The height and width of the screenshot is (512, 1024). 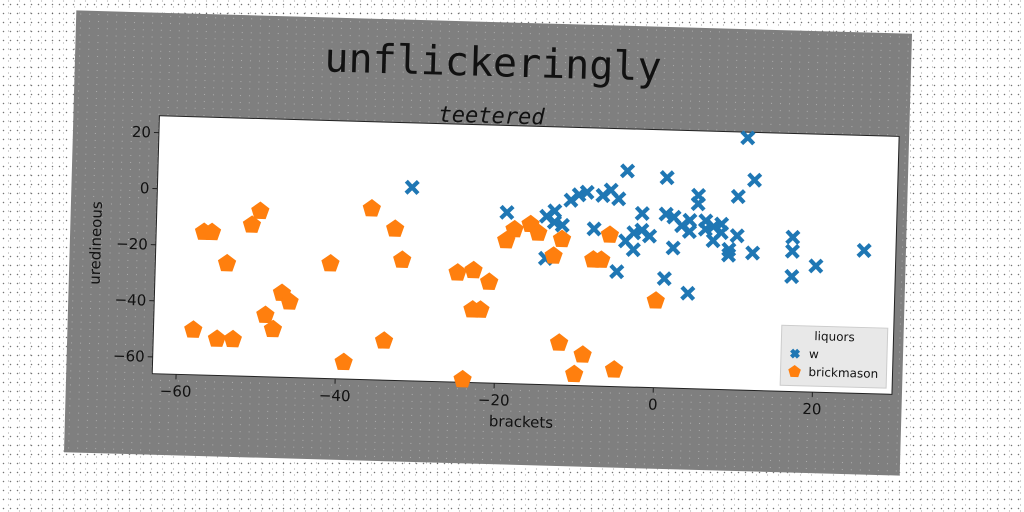 What do you see at coordinates (814, 354) in the screenshot?
I see `legend-label-w: w` at bounding box center [814, 354].